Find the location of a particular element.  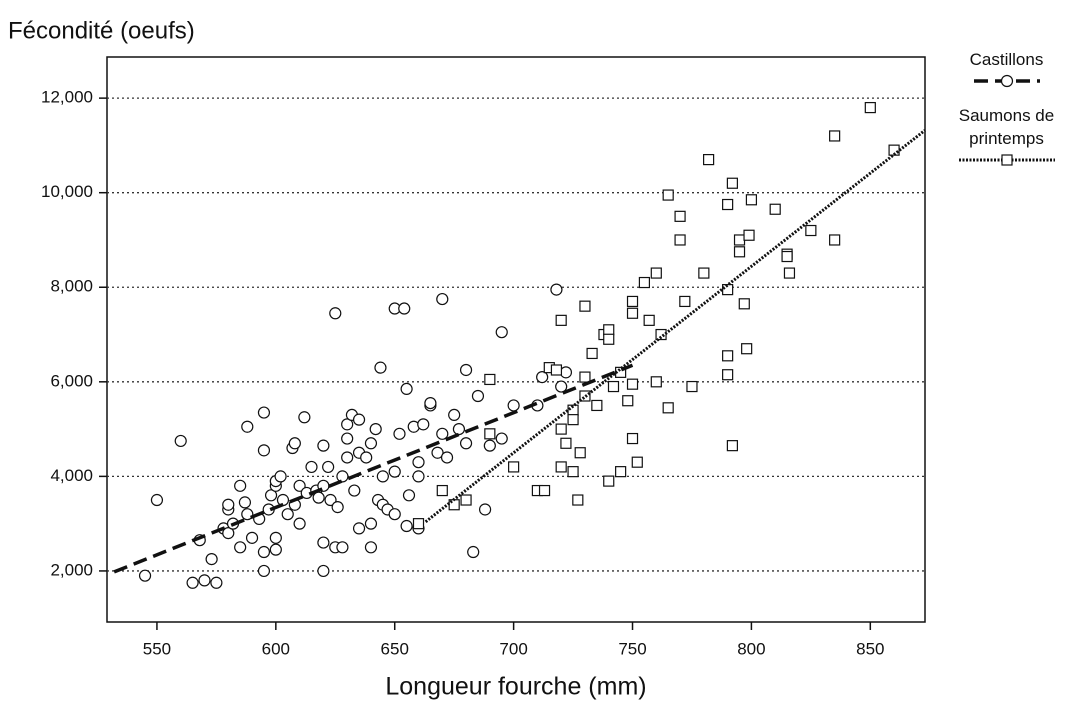

x-tick-label: 600 is located at coordinates (276, 648).